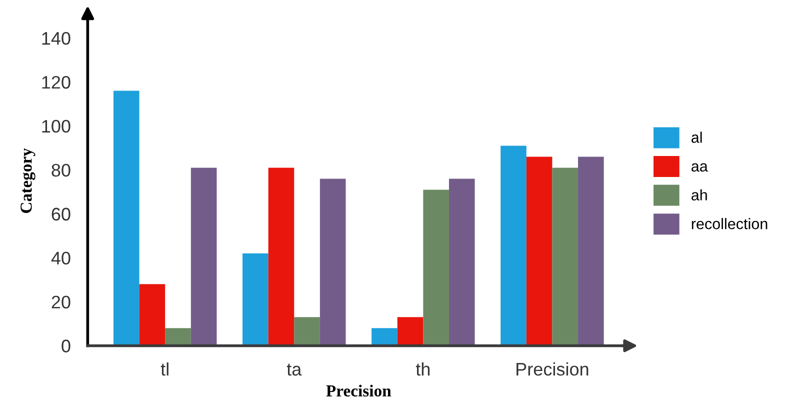  Describe the element at coordinates (699, 194) in the screenshot. I see `legend-label: ah` at that location.